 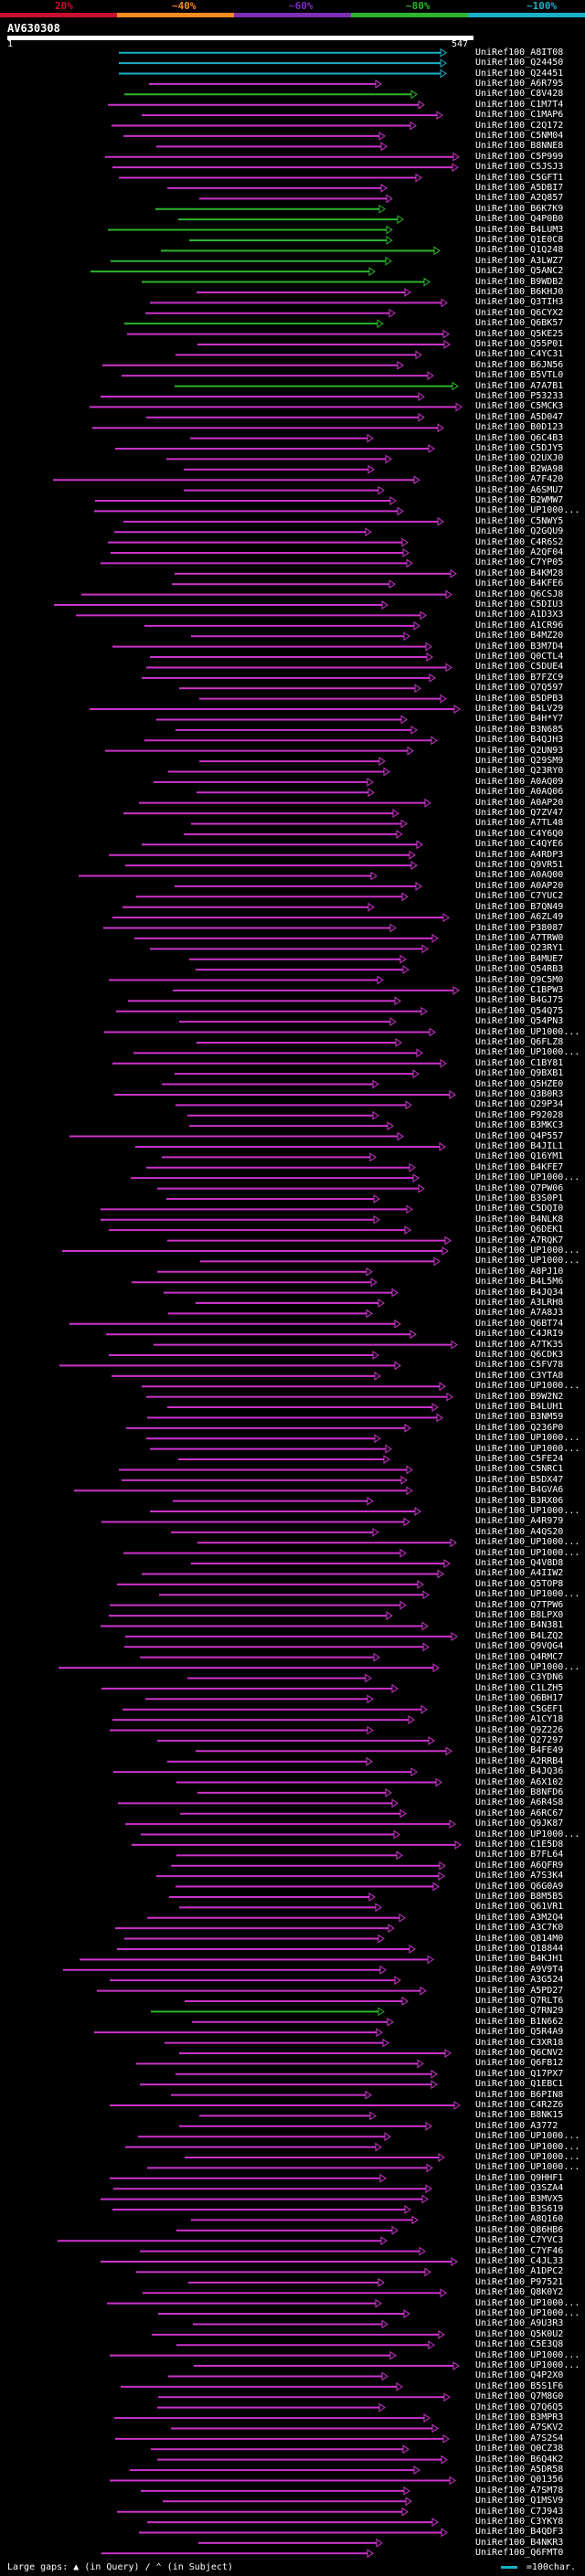 I want to click on hit-label: UniRef100_C3YTA8, so click(x=519, y=1375).